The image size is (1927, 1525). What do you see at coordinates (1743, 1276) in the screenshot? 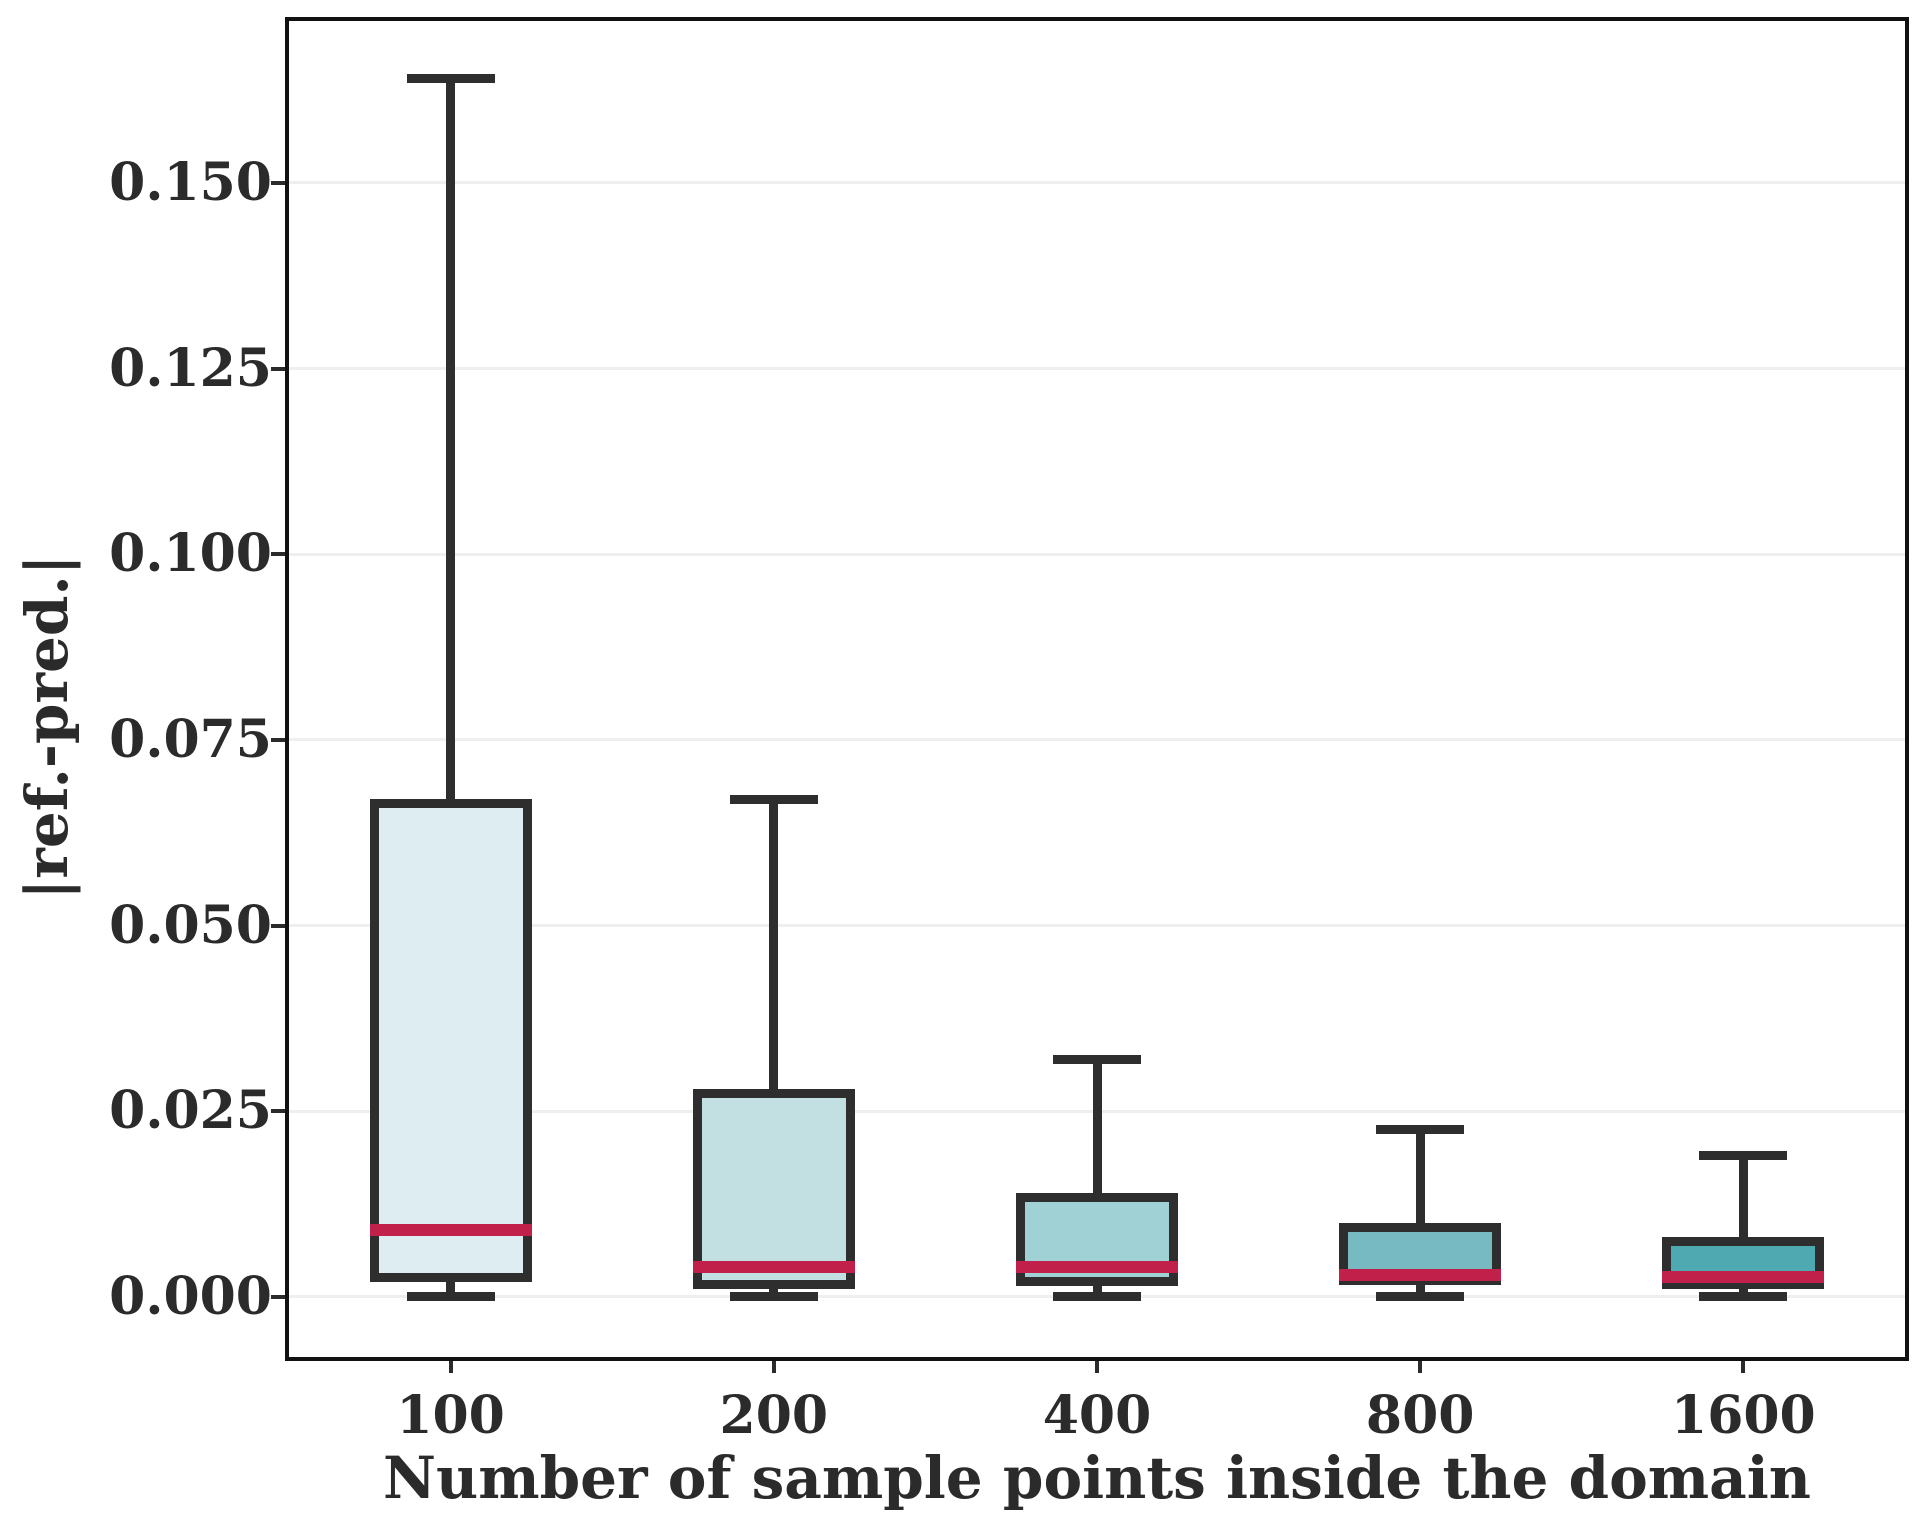
I see `box-1600-median` at bounding box center [1743, 1276].